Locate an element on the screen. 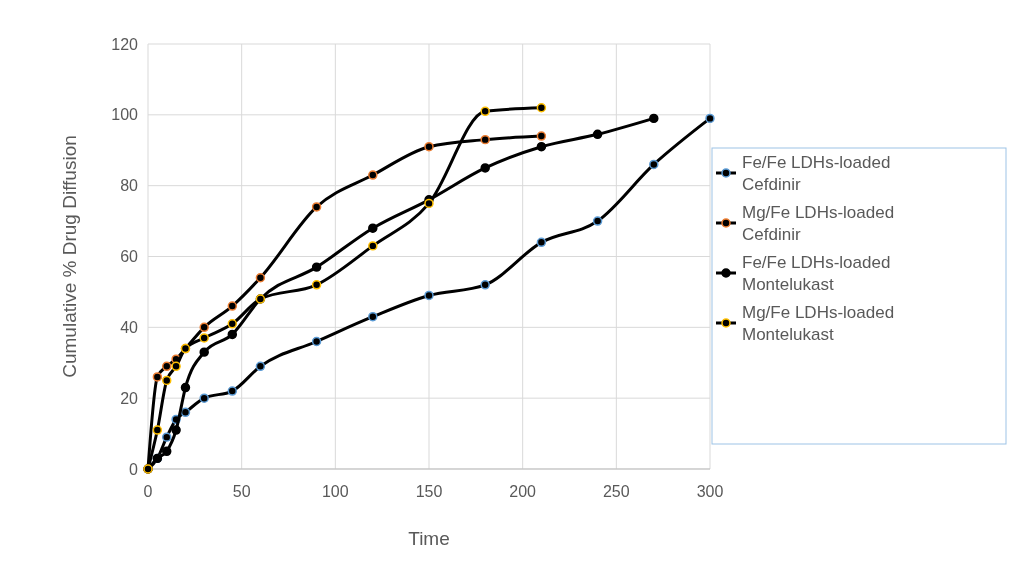 The height and width of the screenshot is (575, 1010). legend-label: Mg/Fe LDHs-loaded Montelukast is located at coordinates (818, 323).